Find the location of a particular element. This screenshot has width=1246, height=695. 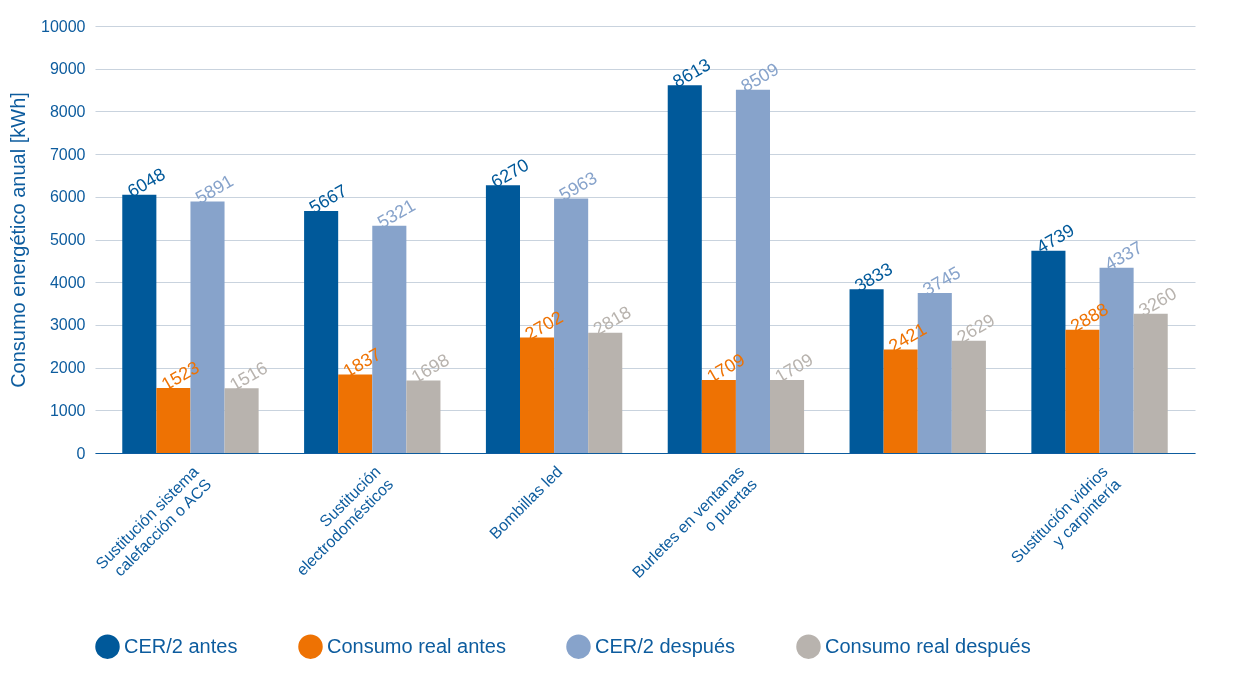

data-label: 5963 is located at coordinates (578, 186).